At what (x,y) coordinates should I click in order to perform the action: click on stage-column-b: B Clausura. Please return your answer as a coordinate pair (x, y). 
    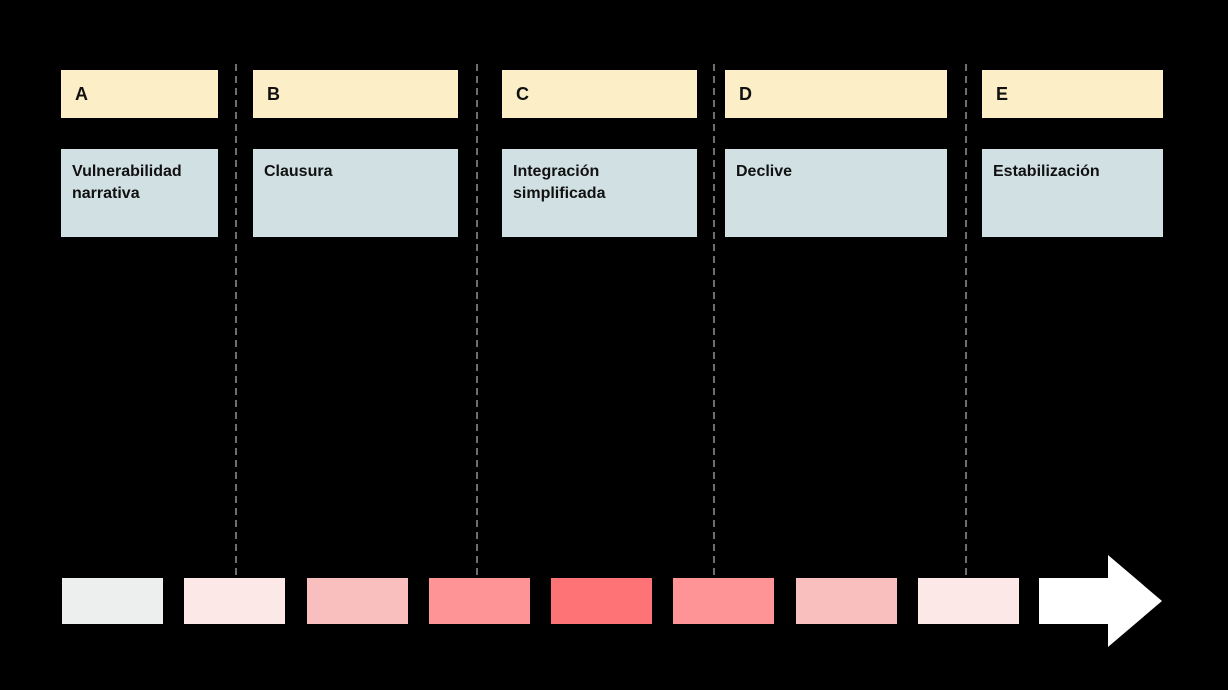
    Looking at the image, I should click on (355, 153).